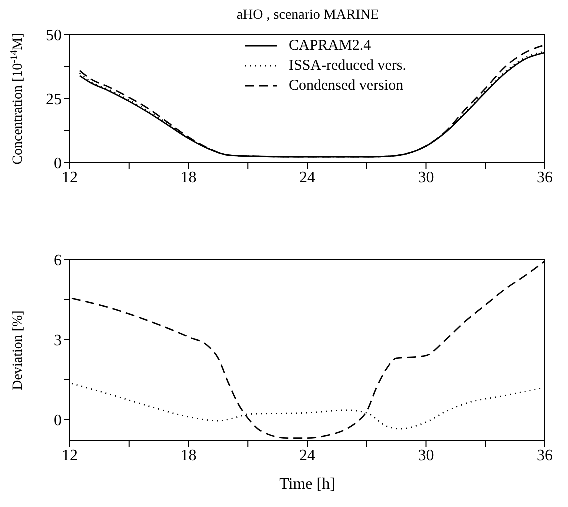  I want to click on legend-label: ISSA-reduced vers., so click(347, 66).